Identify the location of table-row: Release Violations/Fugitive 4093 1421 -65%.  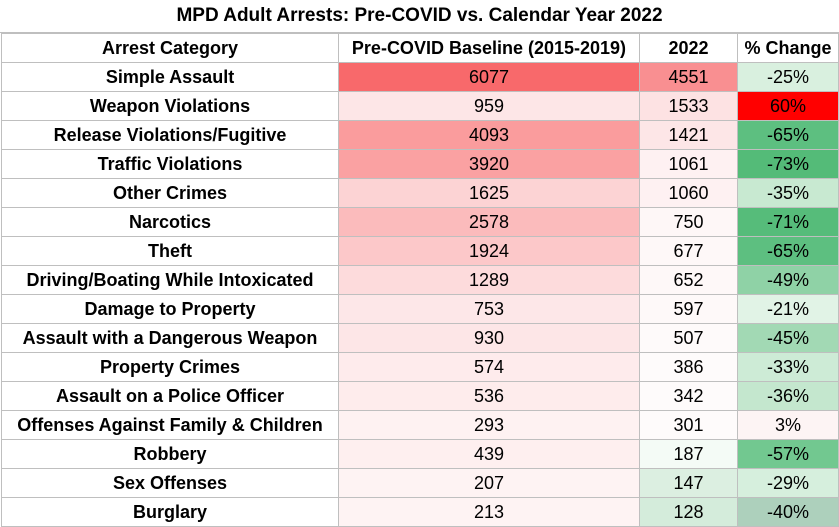
(420, 135).